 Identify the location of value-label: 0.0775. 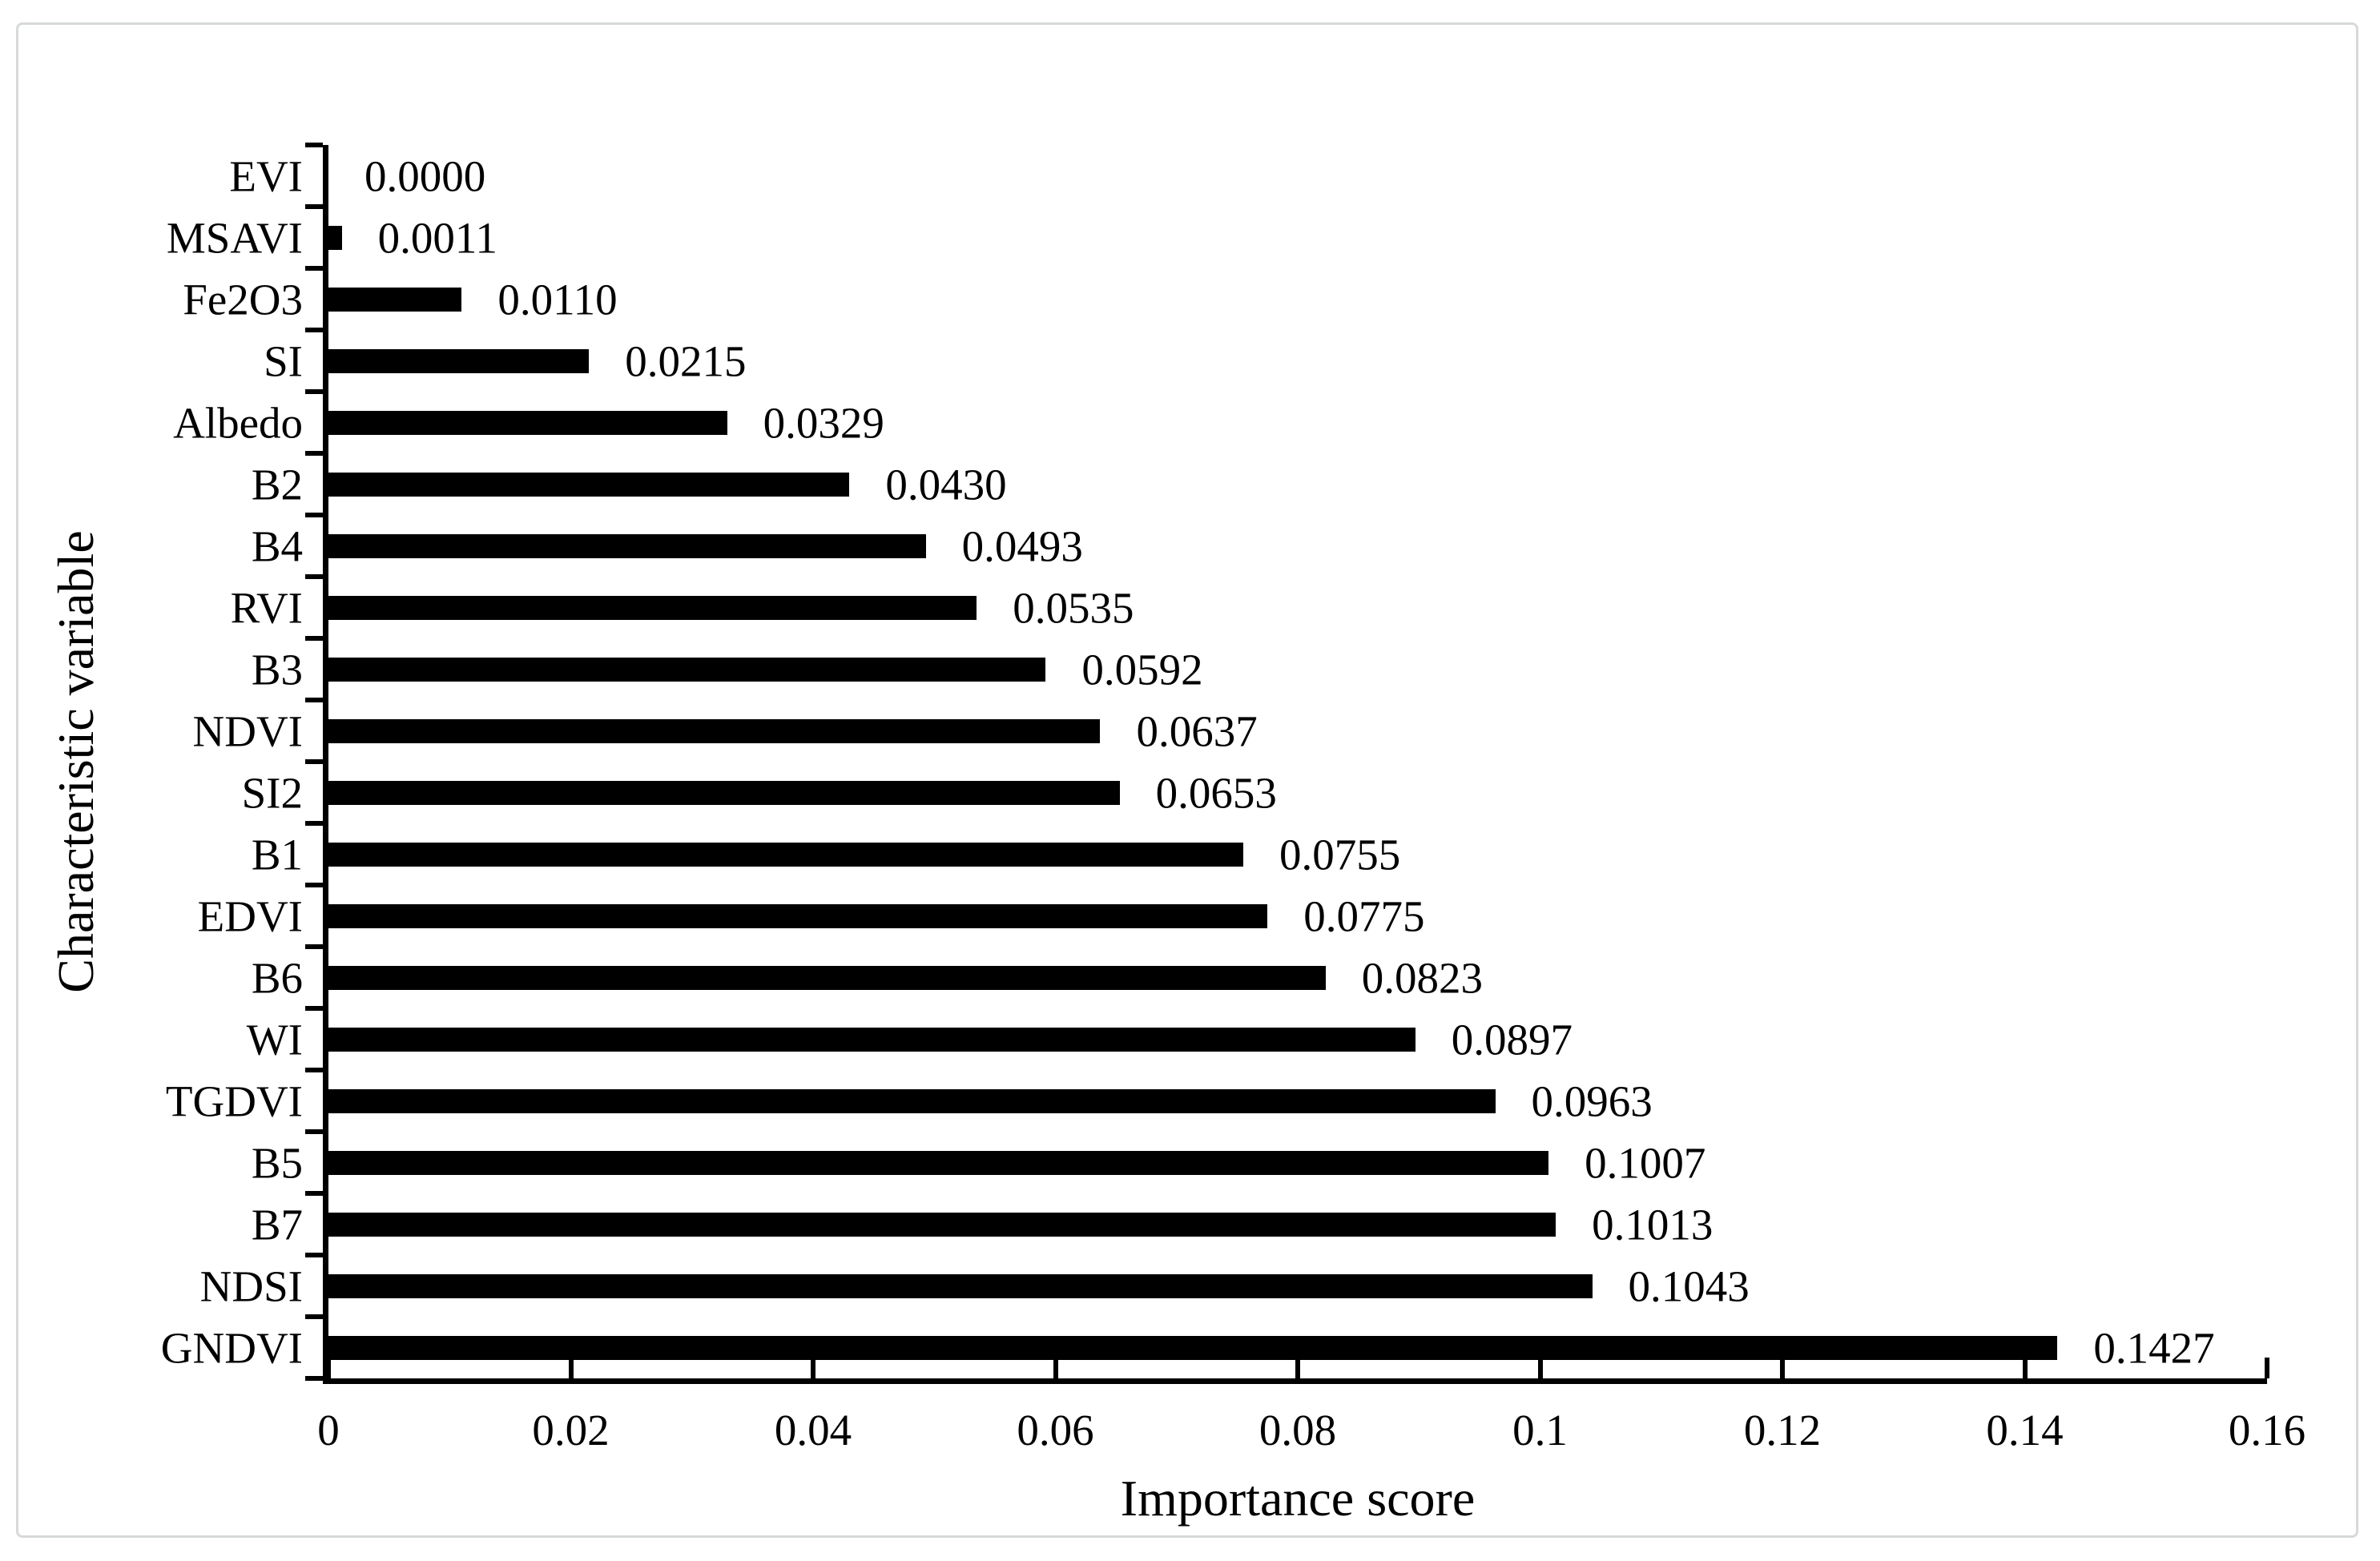
(1364, 915).